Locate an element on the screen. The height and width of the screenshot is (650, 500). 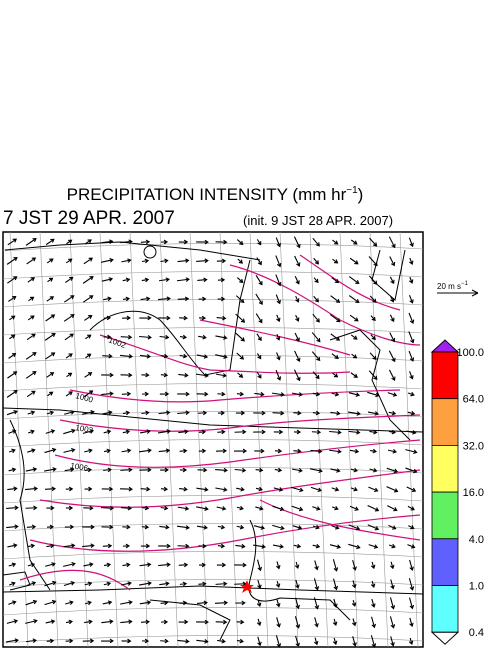
colorbar-label: 100.0 is located at coordinates (470, 353).